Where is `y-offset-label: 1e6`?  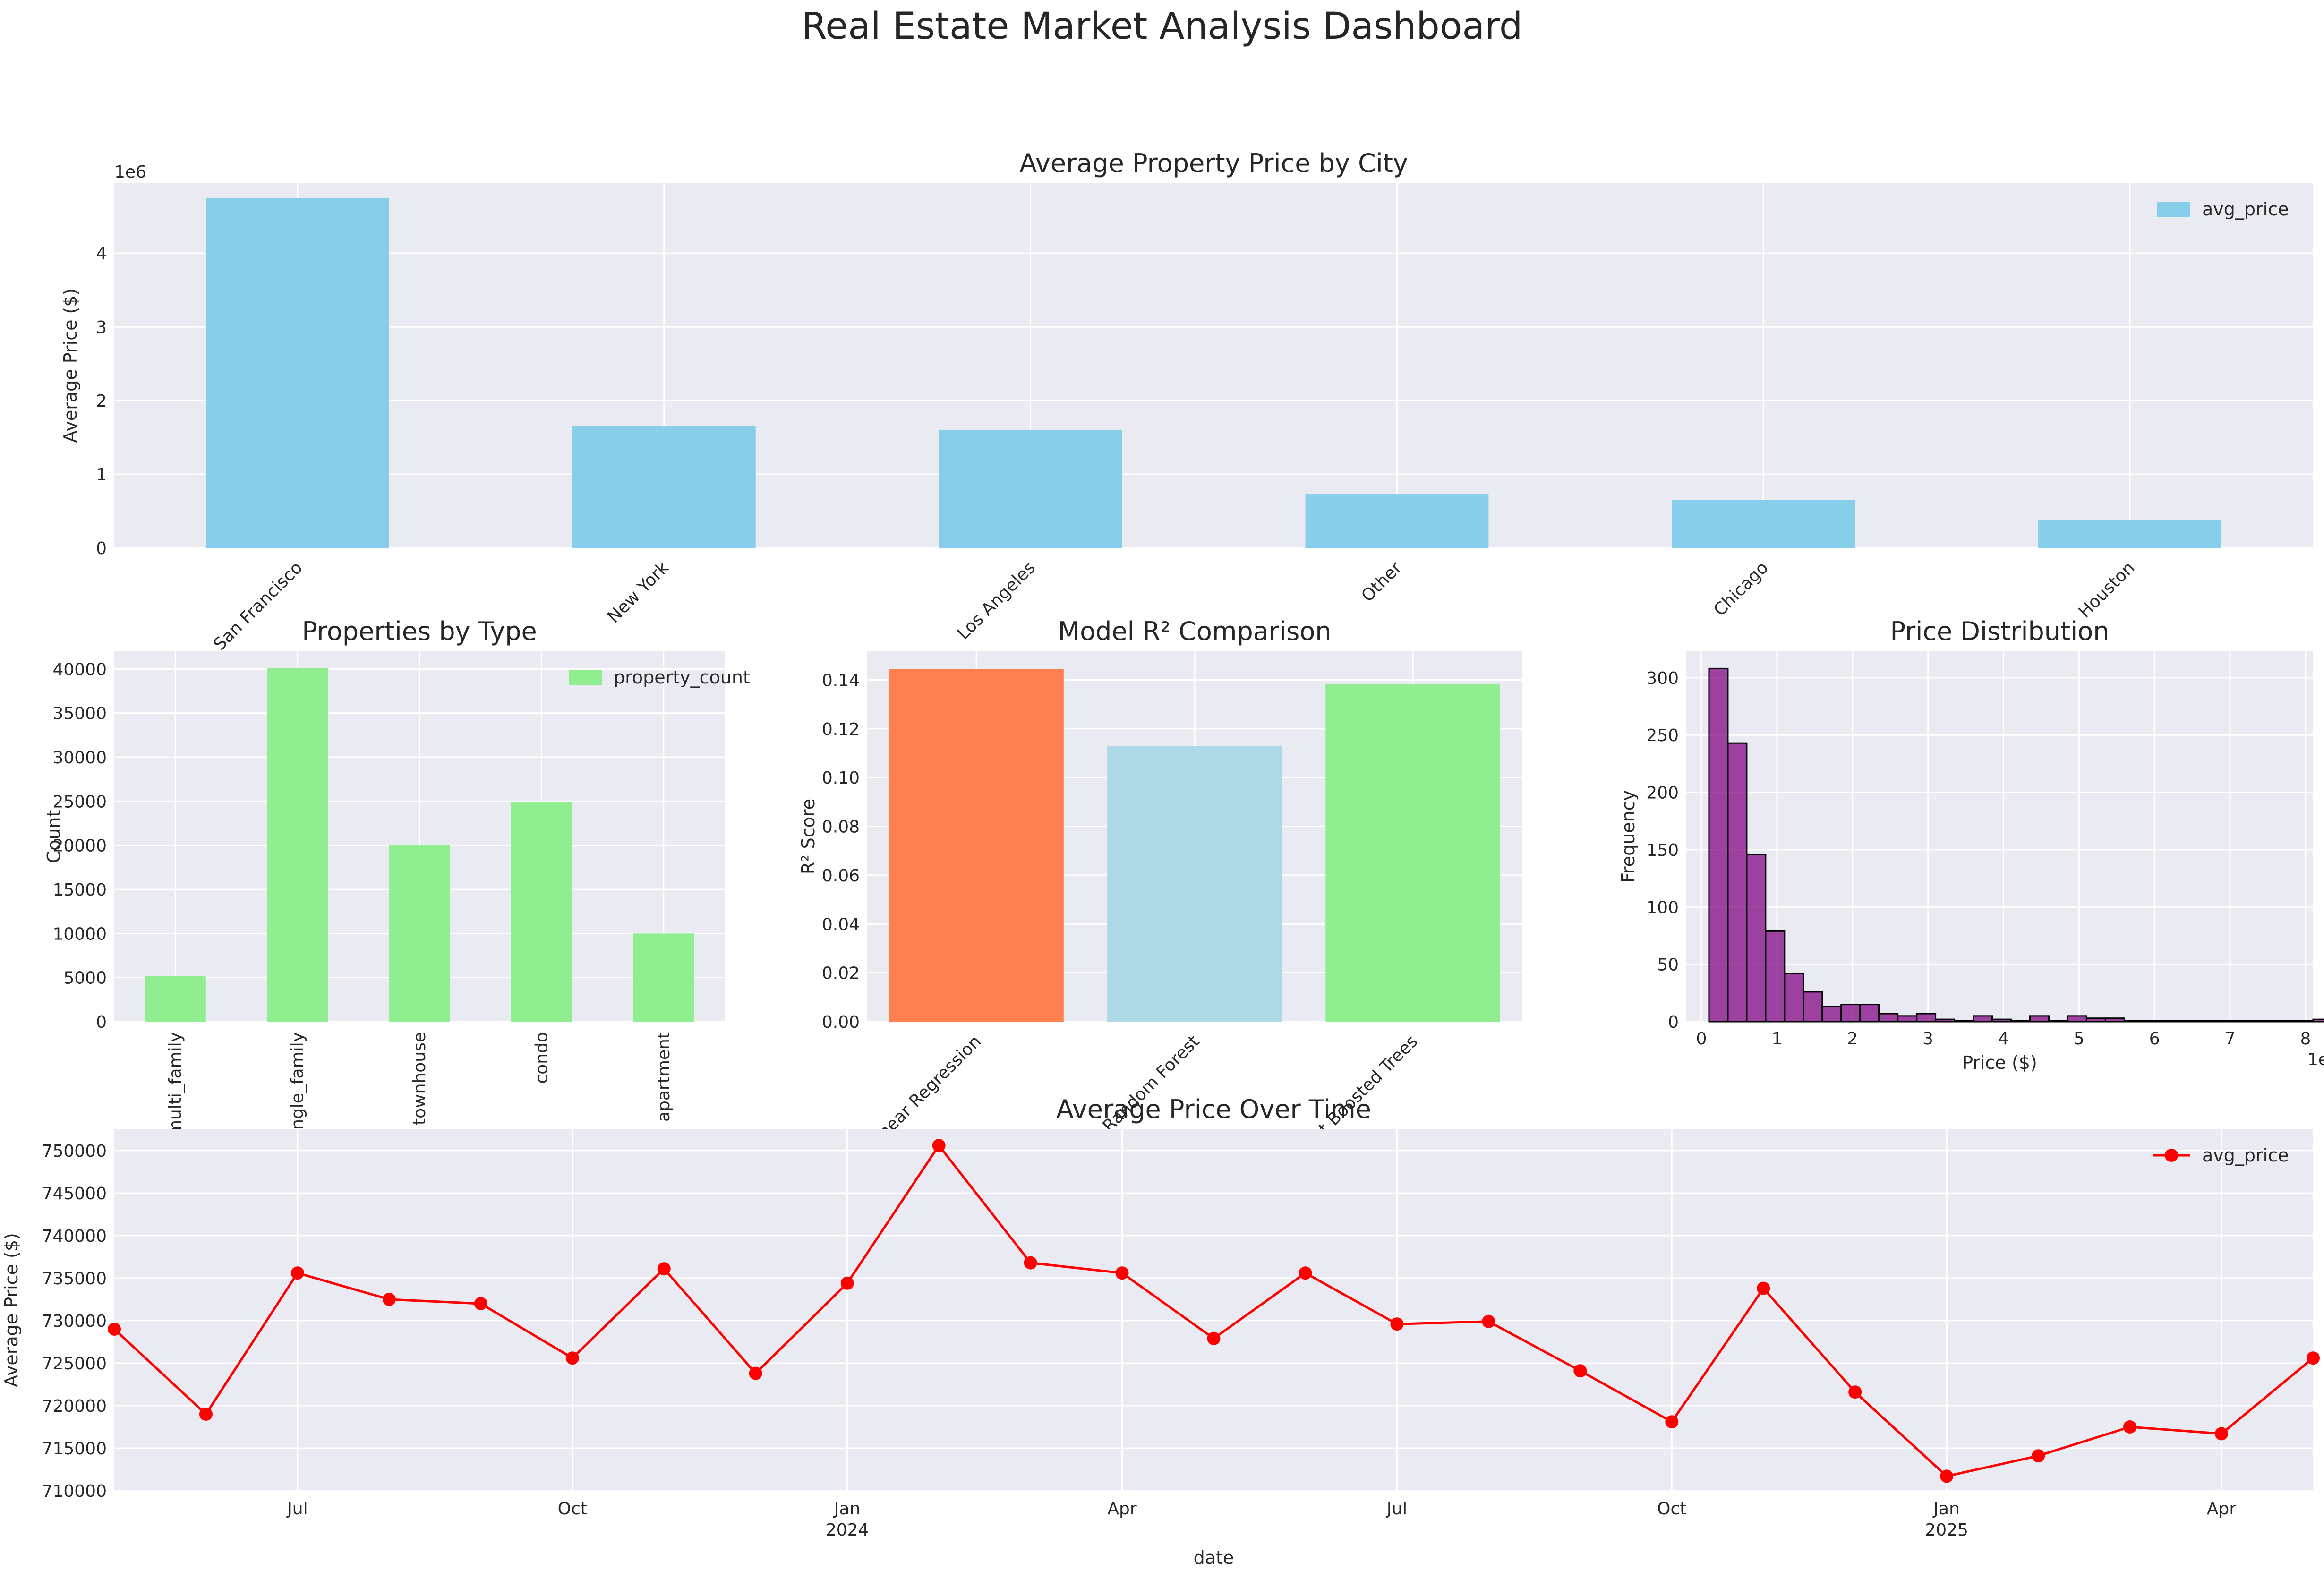
y-offset-label: 1e6 is located at coordinates (130, 172).